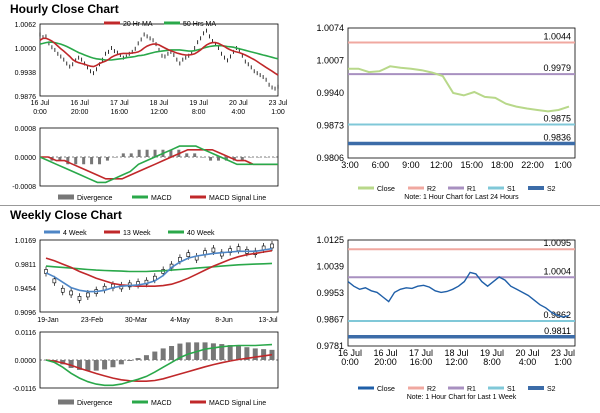 Image resolution: width=600 pixels, height=413 pixels. I want to click on hourly-macd-ytick: 0.0008, so click(26, 129).